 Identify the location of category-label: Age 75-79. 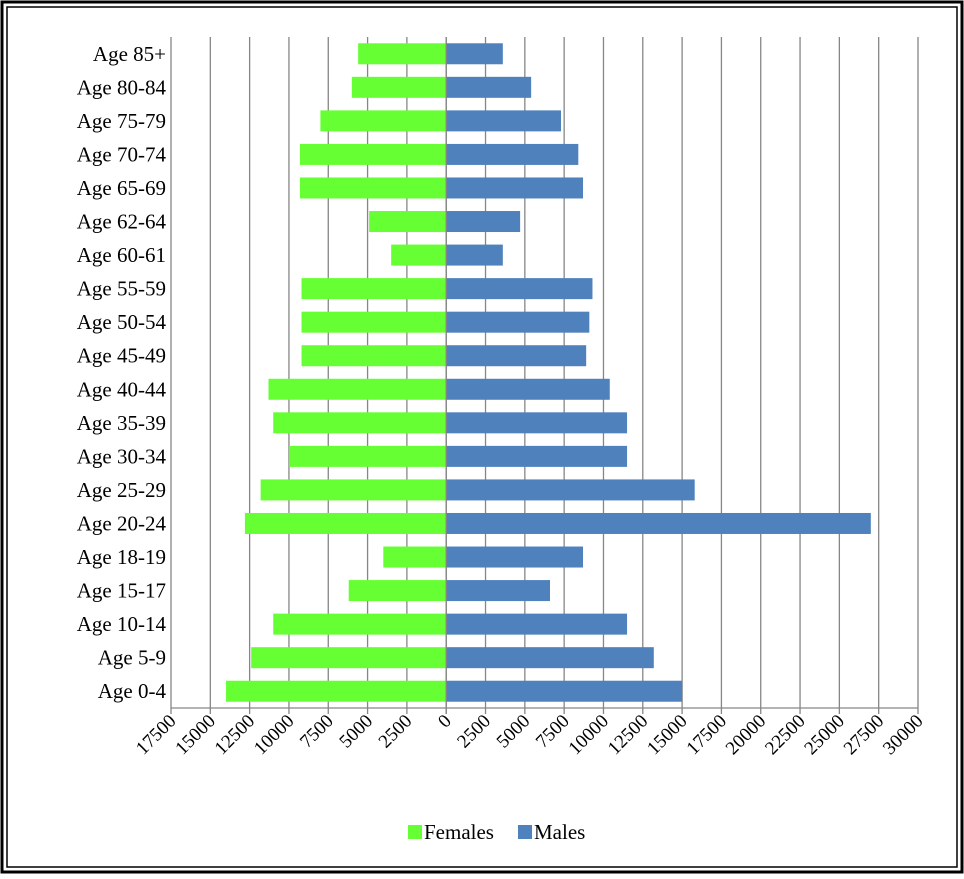
(121, 121).